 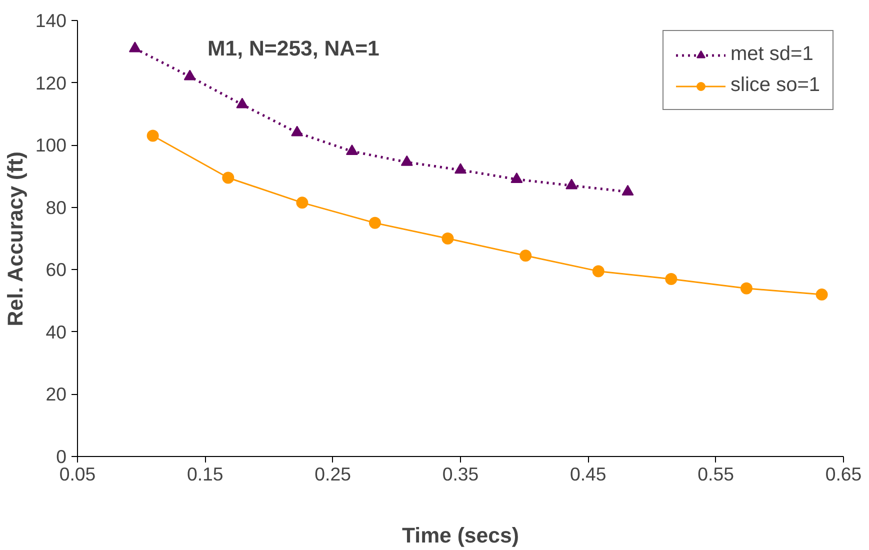 What do you see at coordinates (56, 394) in the screenshot?
I see `y-tick-label: 20` at bounding box center [56, 394].